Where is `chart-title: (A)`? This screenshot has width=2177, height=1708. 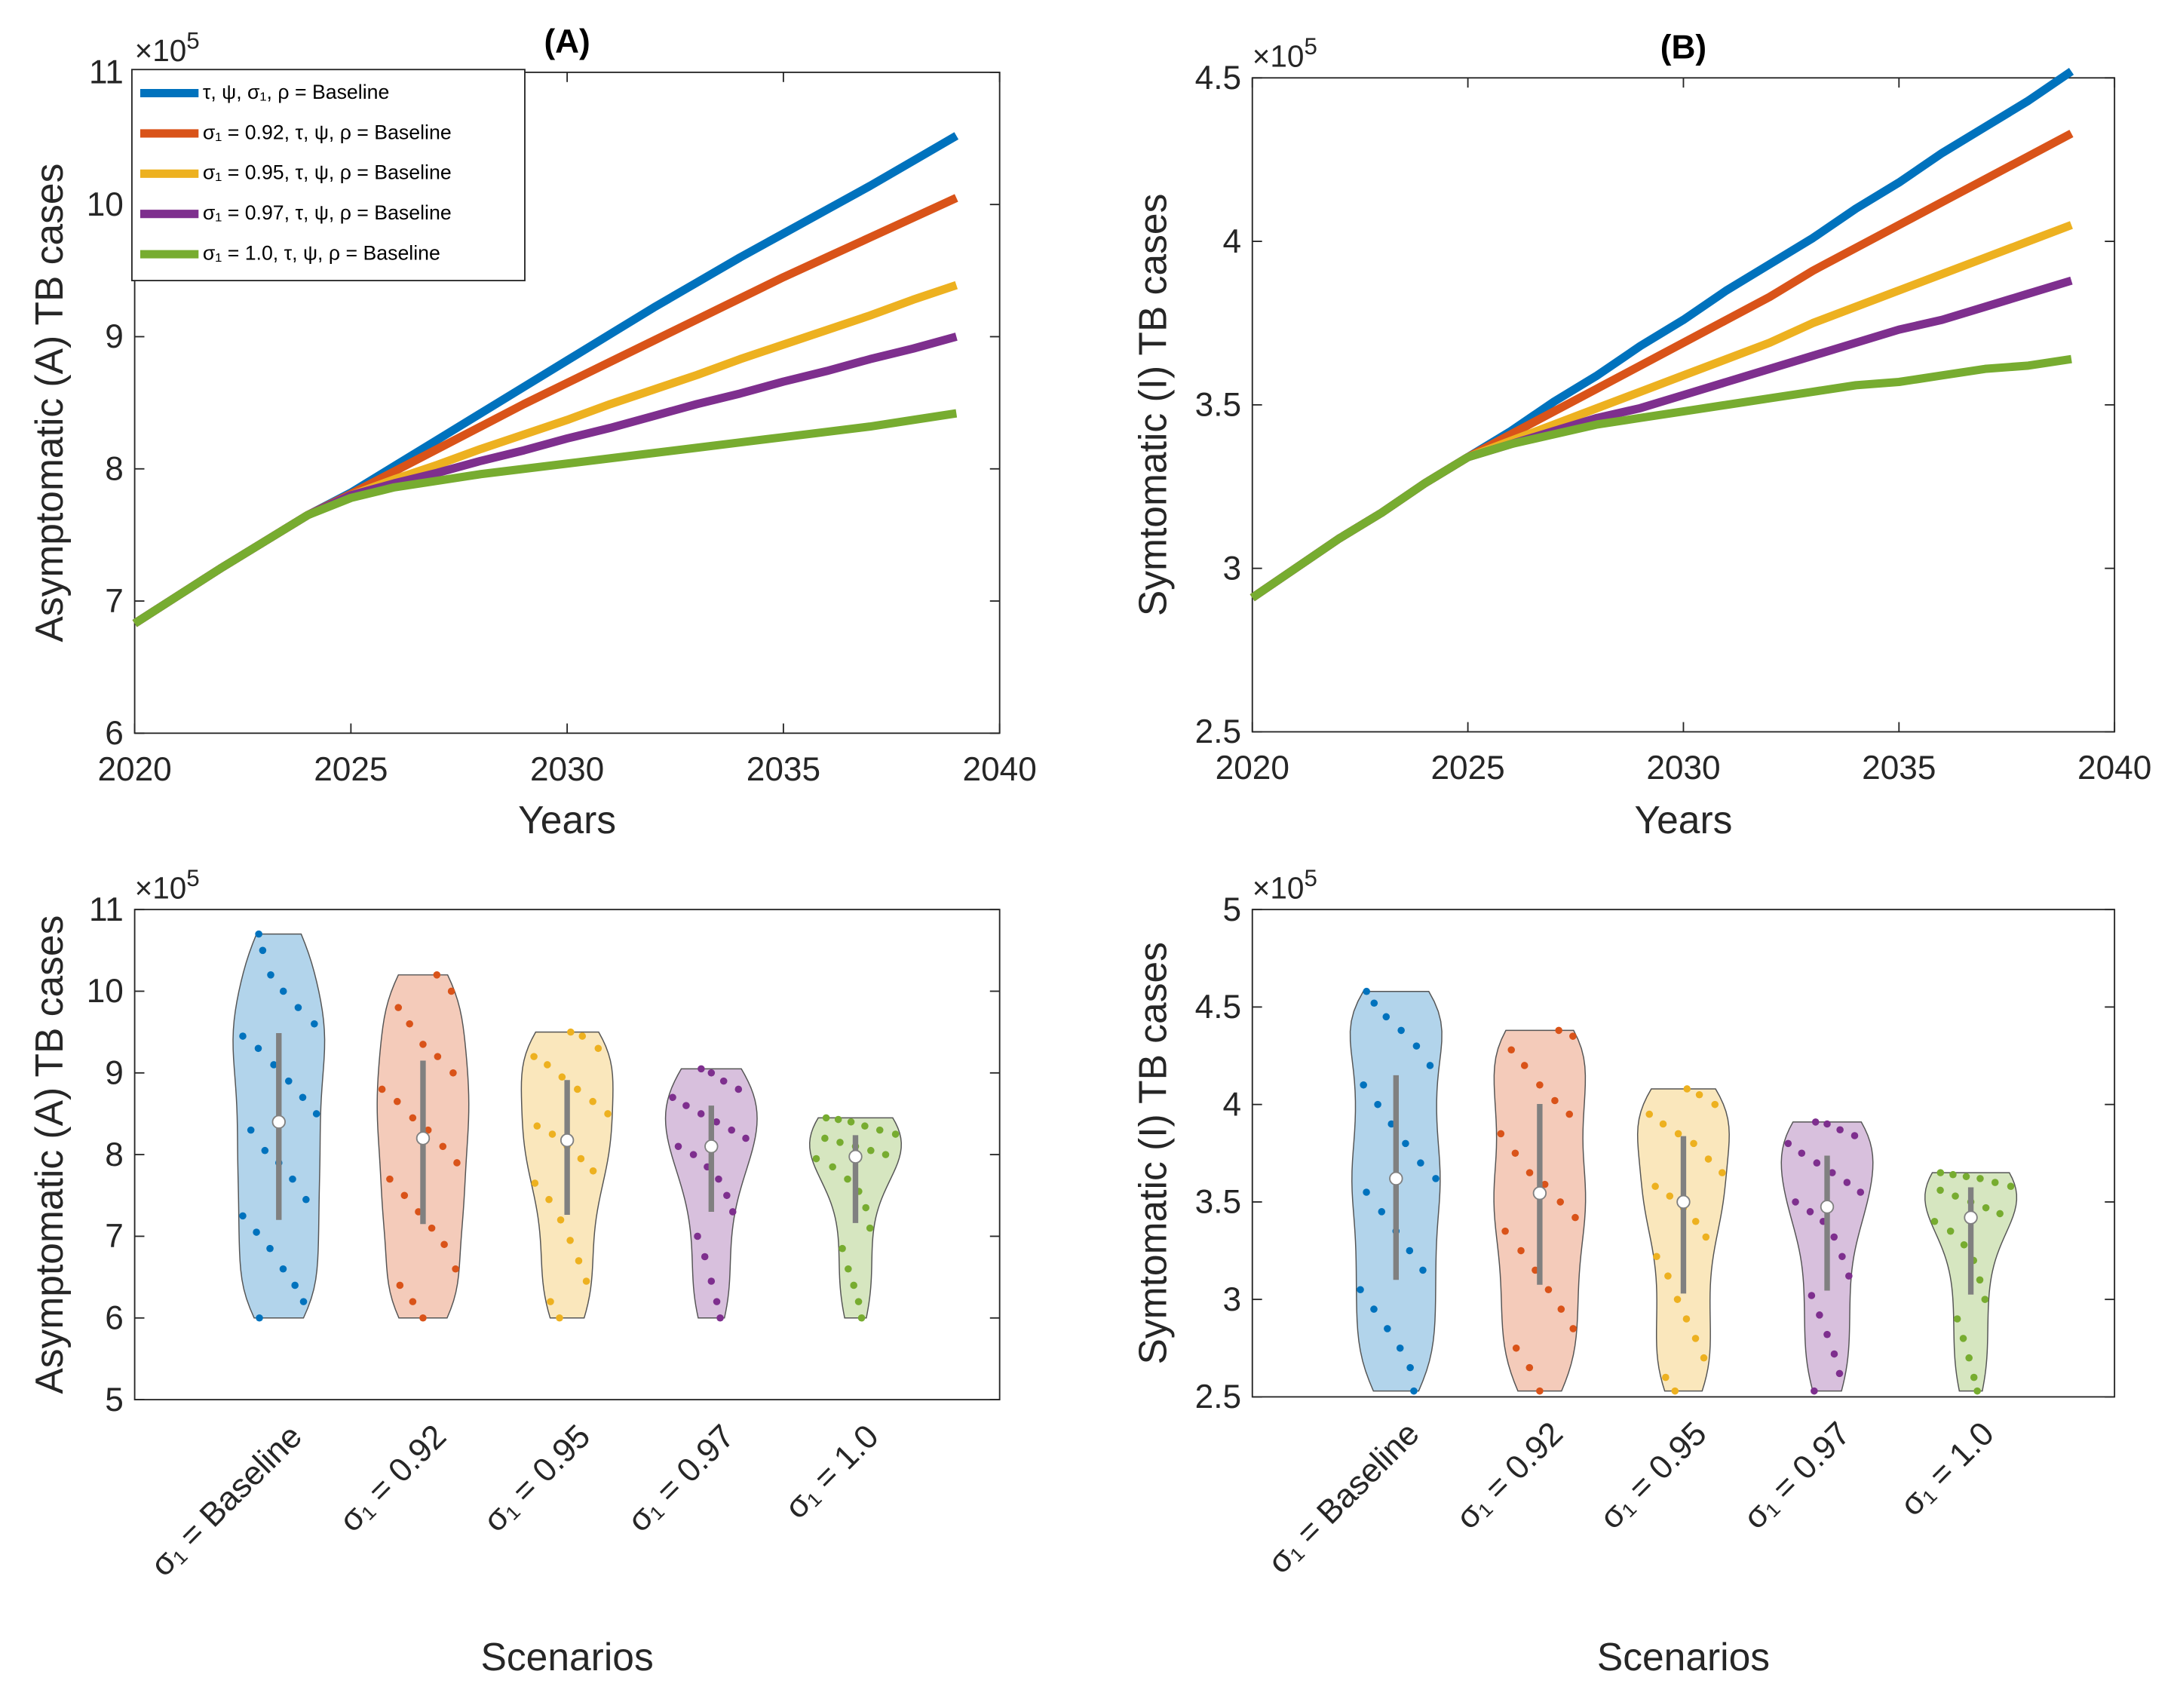 chart-title: (A) is located at coordinates (567, 41).